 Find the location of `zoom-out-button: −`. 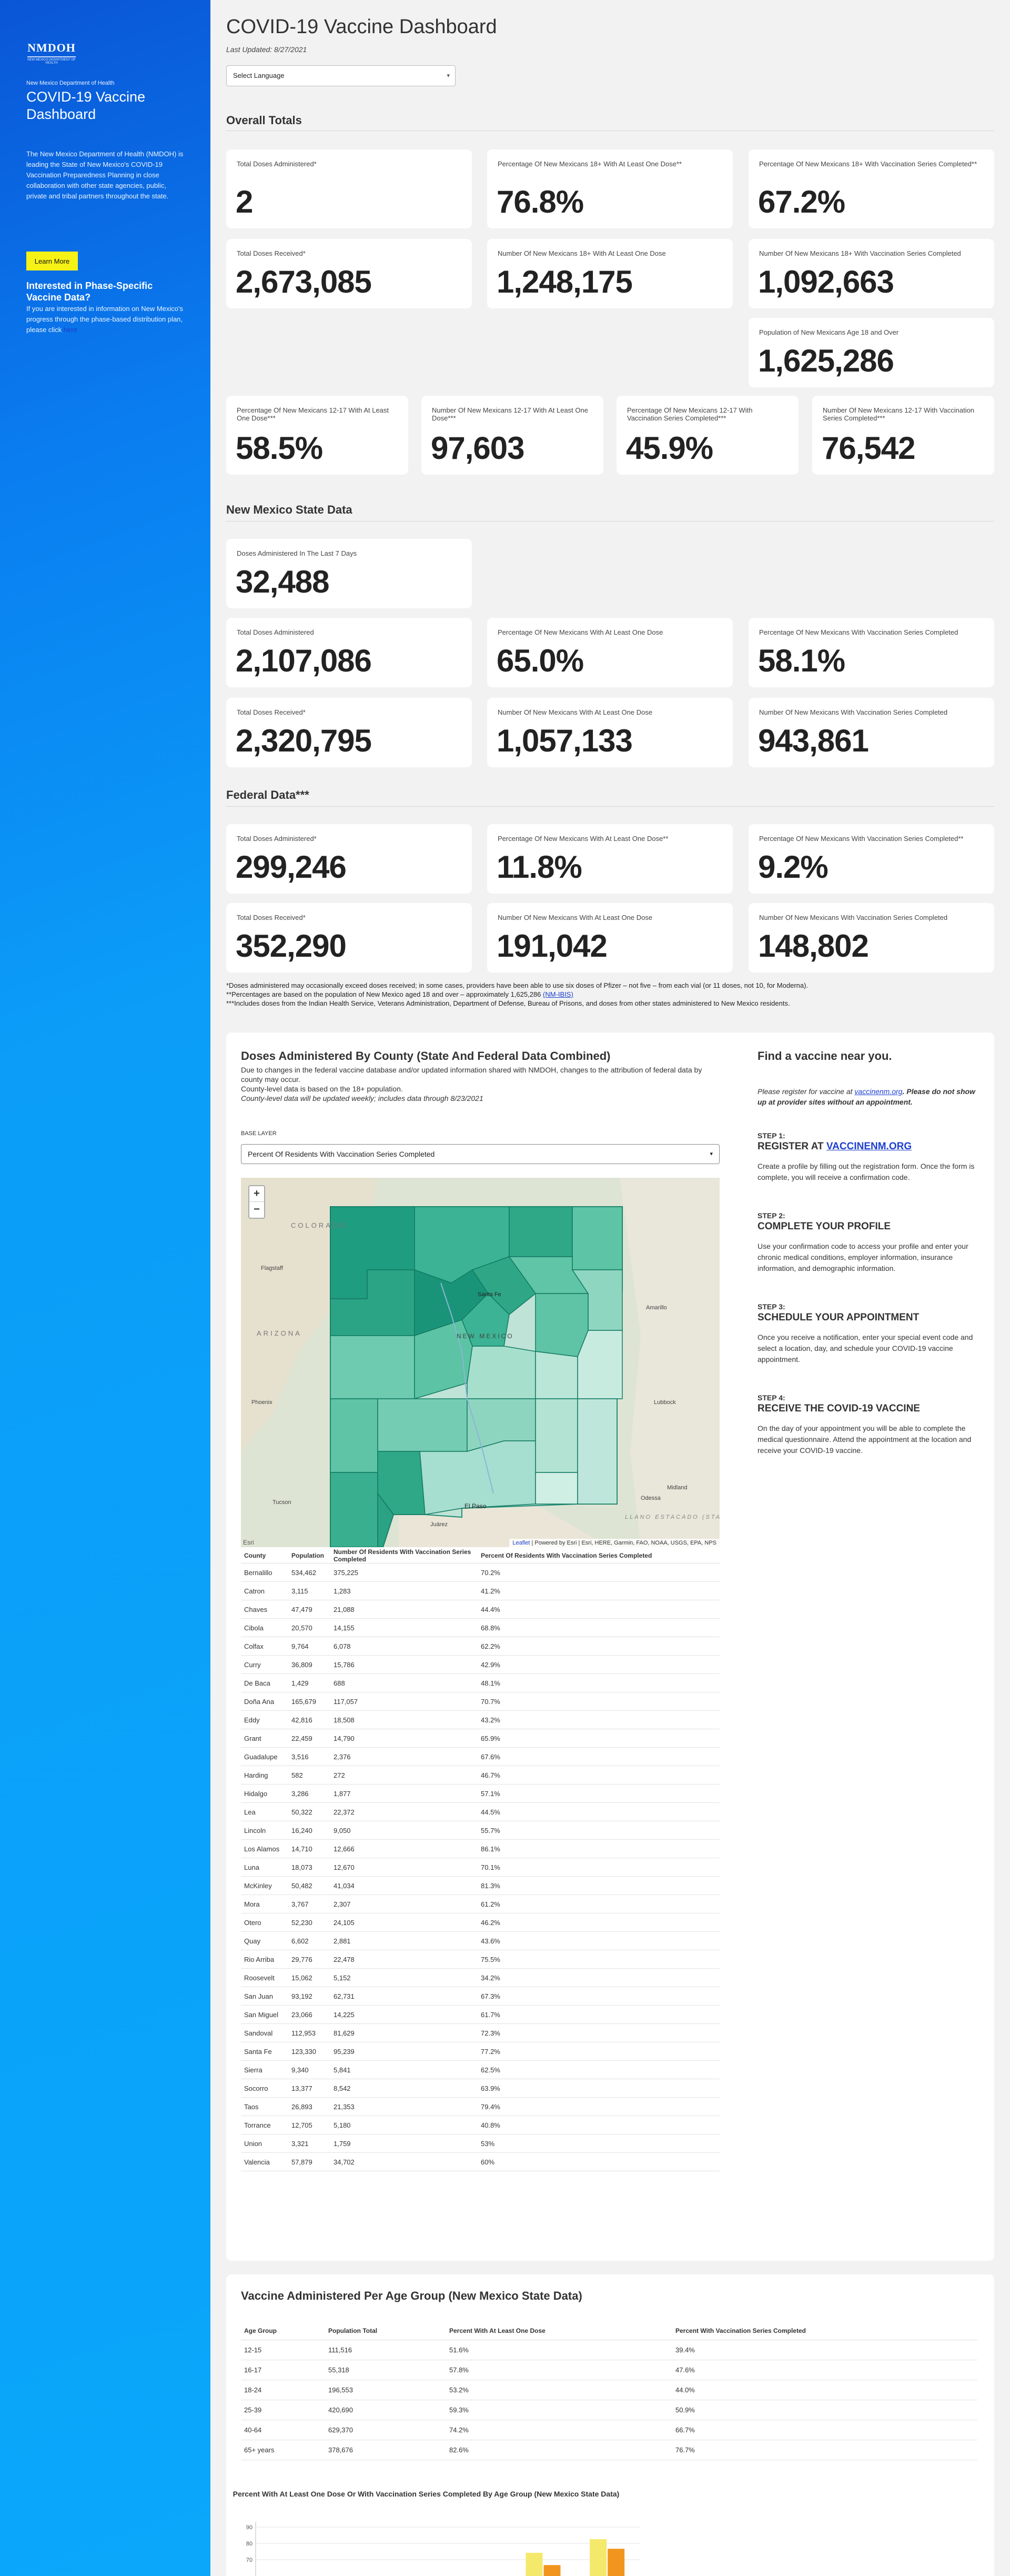

zoom-out-button: − is located at coordinates (257, 1209).